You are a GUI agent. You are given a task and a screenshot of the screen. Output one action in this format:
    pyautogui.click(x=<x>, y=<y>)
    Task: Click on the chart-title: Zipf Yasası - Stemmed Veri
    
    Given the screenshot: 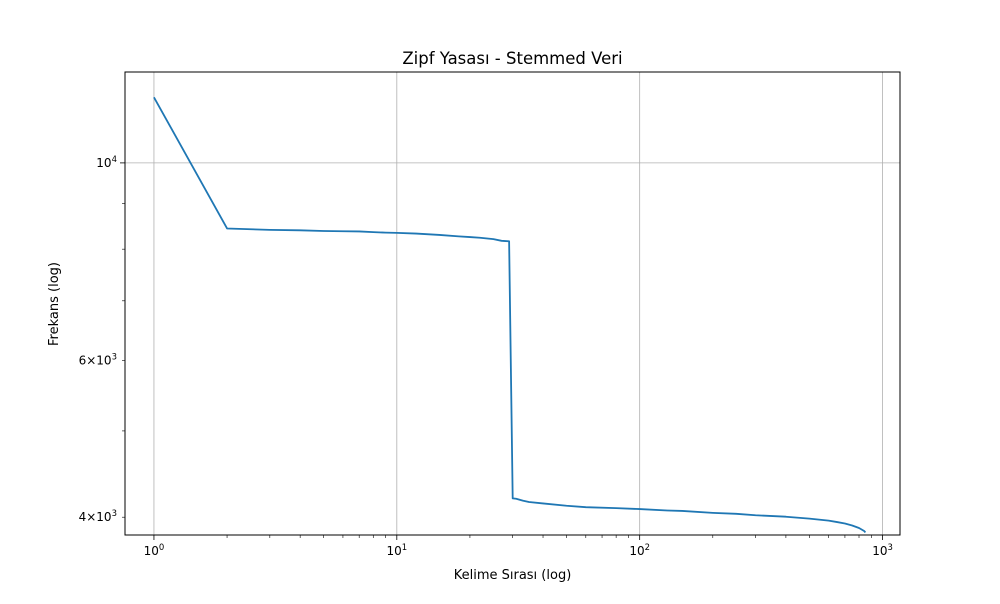 What is the action you would take?
    pyautogui.click(x=512, y=58)
    